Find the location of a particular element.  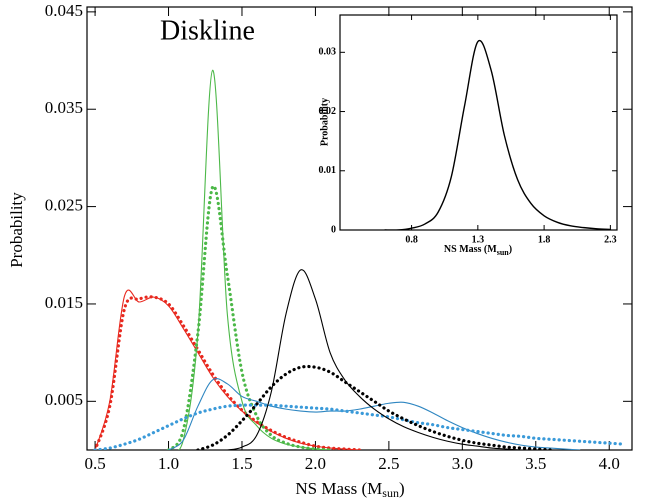

inset-y-tick-label: 0.03 is located at coordinates (328, 52).